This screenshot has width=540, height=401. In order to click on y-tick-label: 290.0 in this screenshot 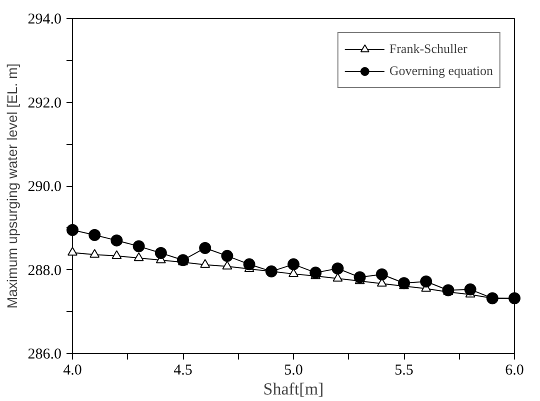, I will do `click(45, 187)`.